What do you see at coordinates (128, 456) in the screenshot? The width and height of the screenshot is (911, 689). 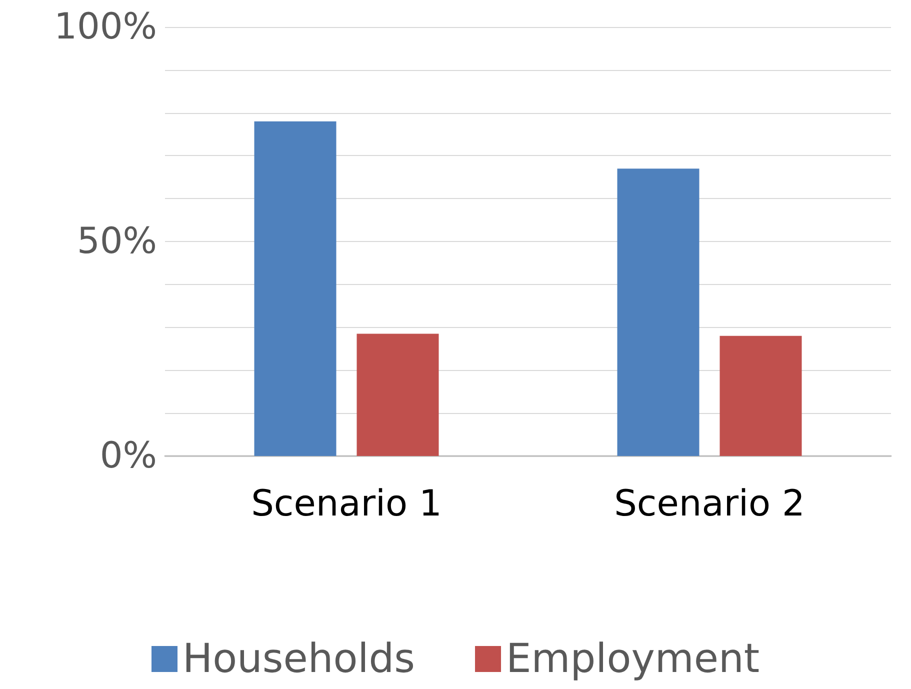 I see `y-tick-label: 0%` at bounding box center [128, 456].